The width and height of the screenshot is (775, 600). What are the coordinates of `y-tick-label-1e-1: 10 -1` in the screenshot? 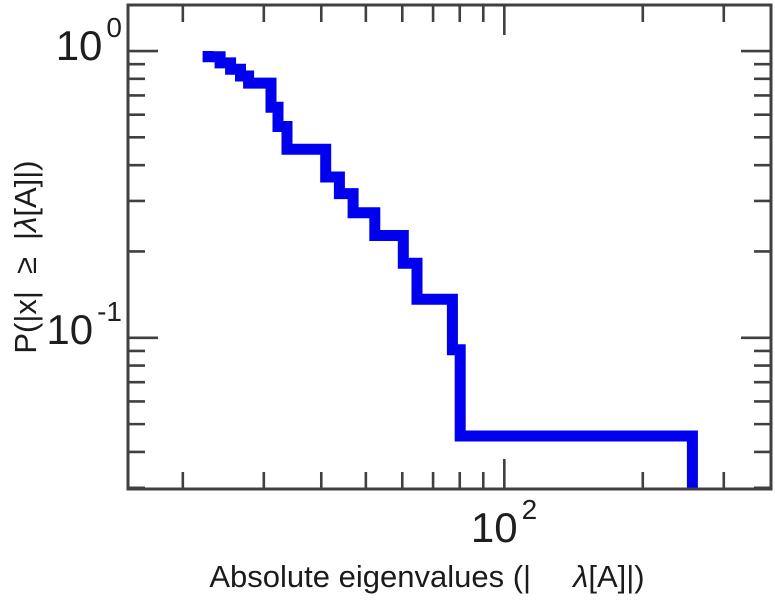 It's located at (84, 325).